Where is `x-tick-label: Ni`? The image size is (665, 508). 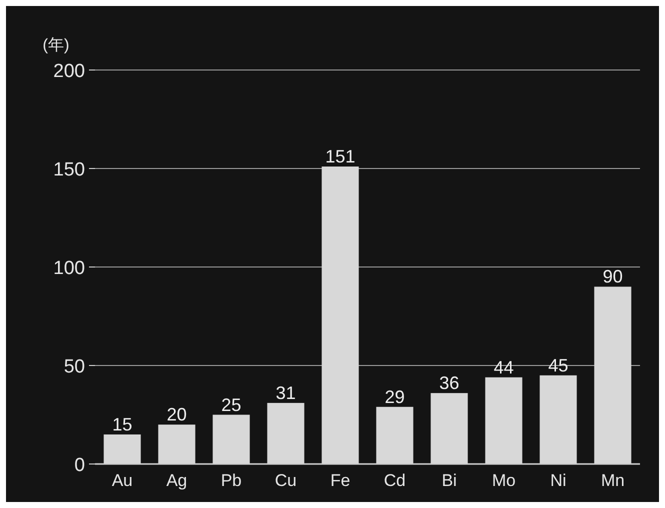 x-tick-label: Ni is located at coordinates (558, 480).